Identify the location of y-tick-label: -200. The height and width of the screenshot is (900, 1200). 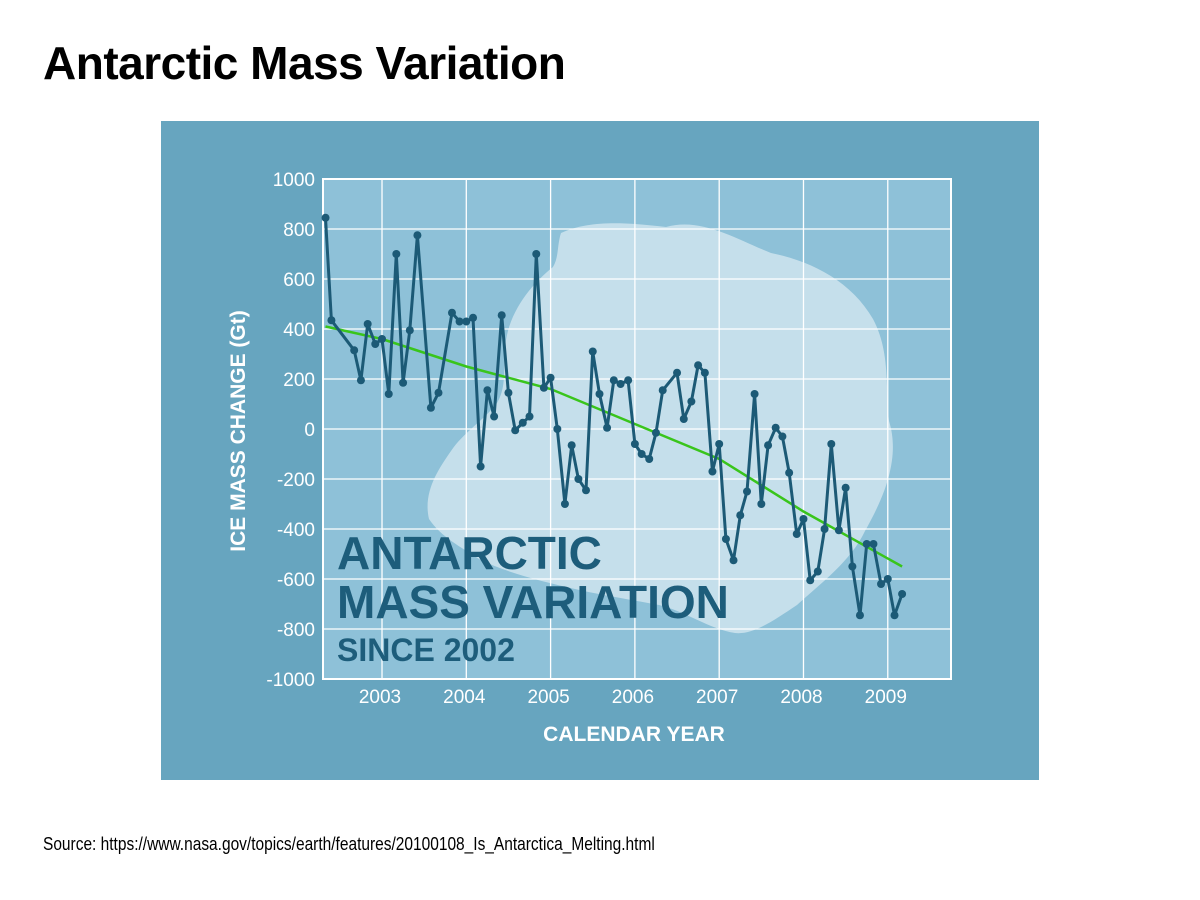
(296, 480).